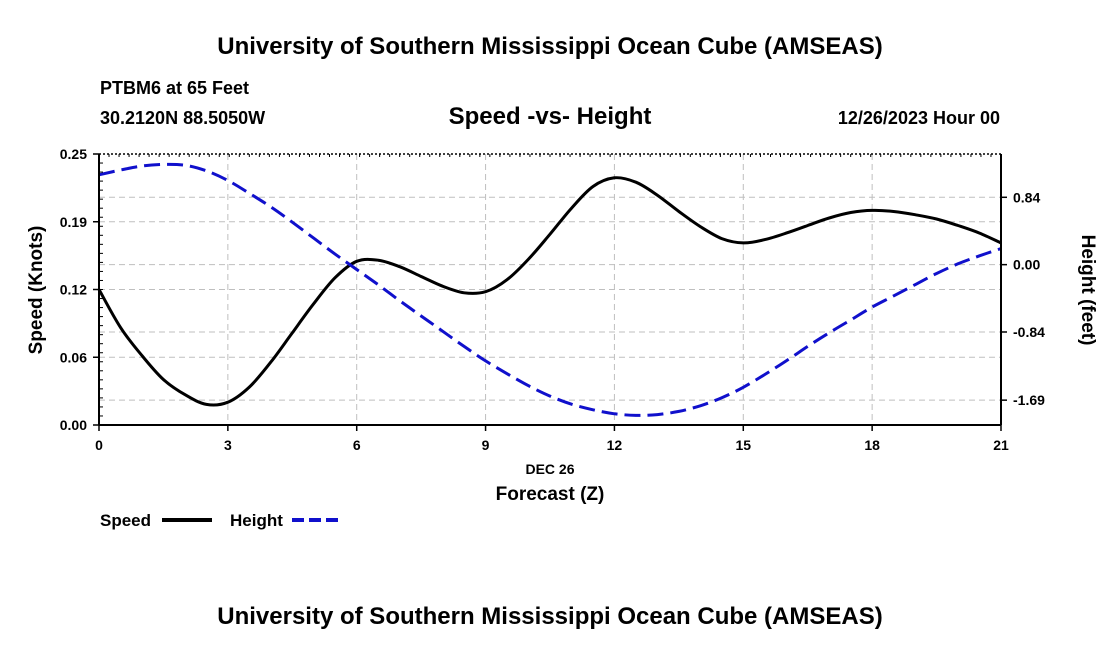  Describe the element at coordinates (99, 445) in the screenshot. I see `x-tick-label: 0` at that location.